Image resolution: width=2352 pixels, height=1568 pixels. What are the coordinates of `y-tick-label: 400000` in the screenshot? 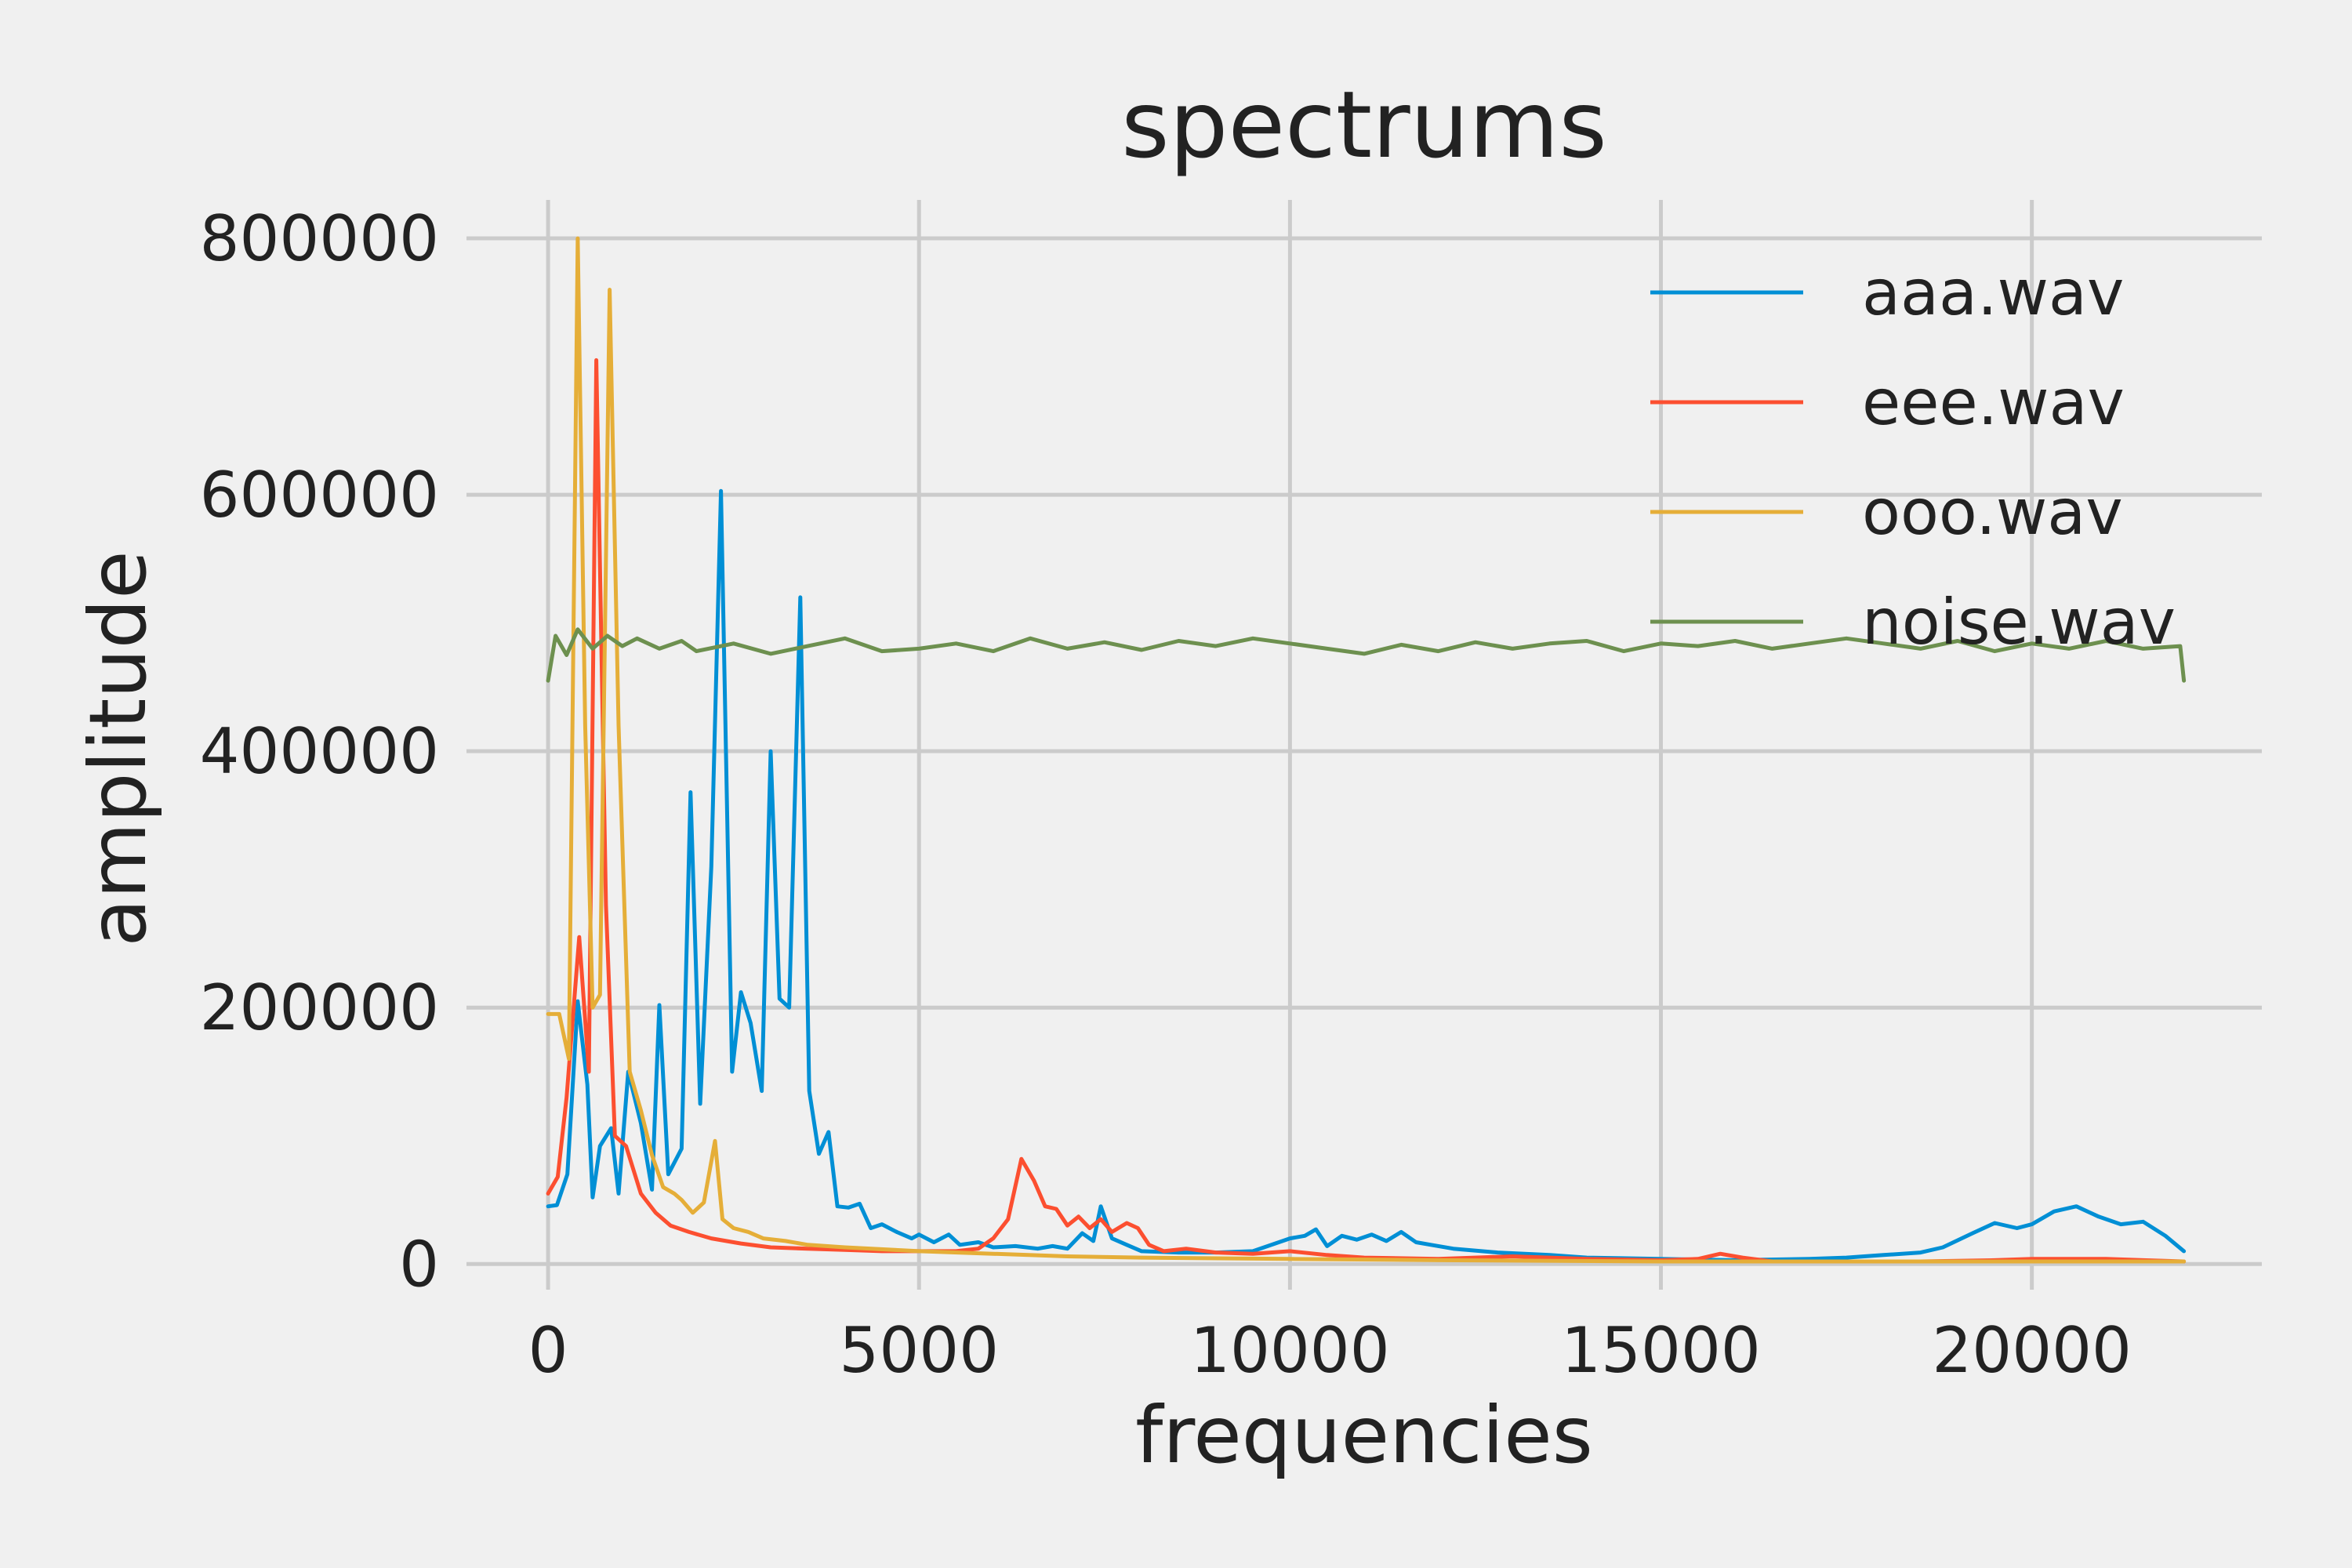 It's located at (319, 751).